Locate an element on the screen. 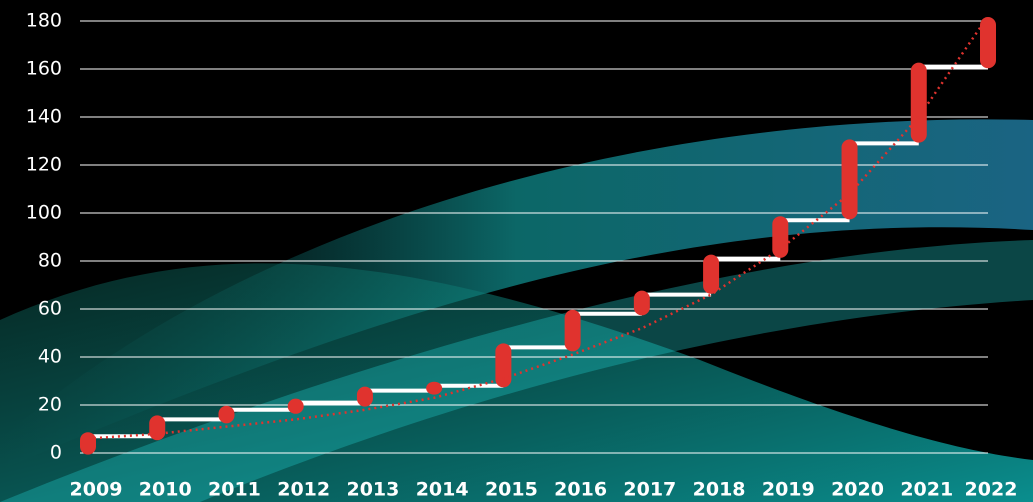 The image size is (1033, 502). y-tick-label: 40 is located at coordinates (50, 357).